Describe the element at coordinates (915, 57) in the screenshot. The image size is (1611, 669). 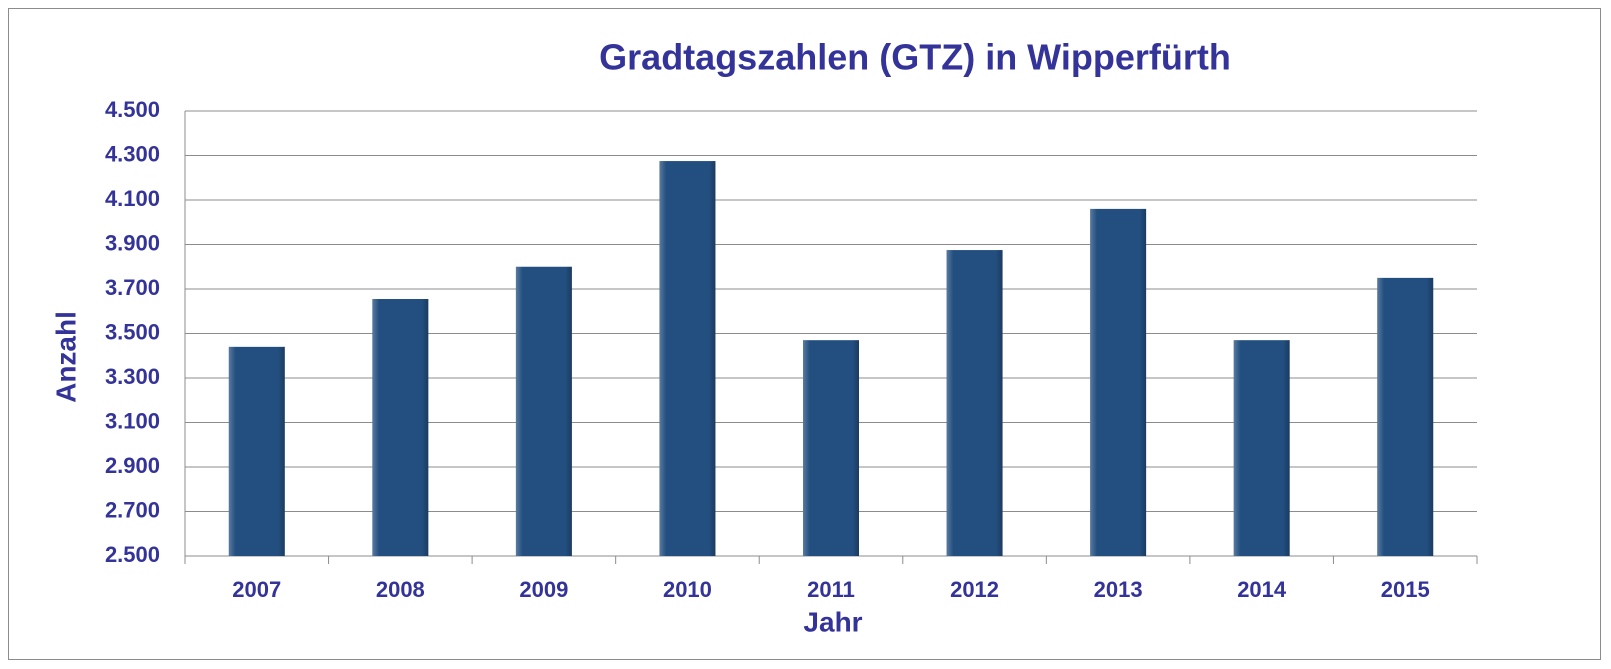
I see `chart-title: Gradtagszahlen (GTZ) in Wipperfürth` at that location.